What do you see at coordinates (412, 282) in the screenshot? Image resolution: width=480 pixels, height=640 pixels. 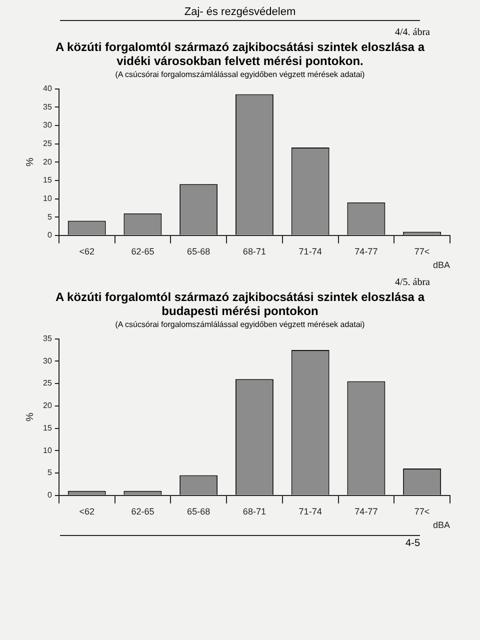 I see `text: 4/5. ábra` at bounding box center [412, 282].